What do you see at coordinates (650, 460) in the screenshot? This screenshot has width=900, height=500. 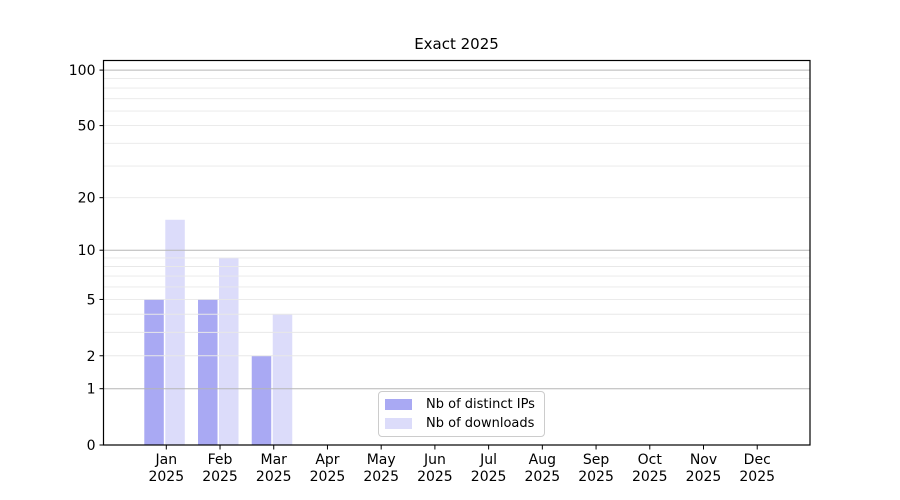 I see `x-tick-label-month: Oct` at bounding box center [650, 460].